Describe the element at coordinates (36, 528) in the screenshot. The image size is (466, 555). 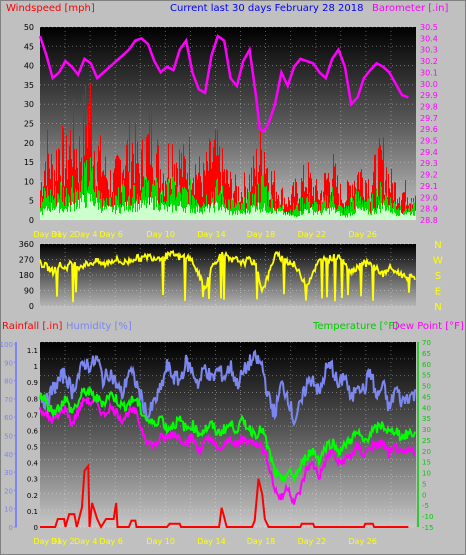
I see `rainfall-tick-label: 0` at that location.